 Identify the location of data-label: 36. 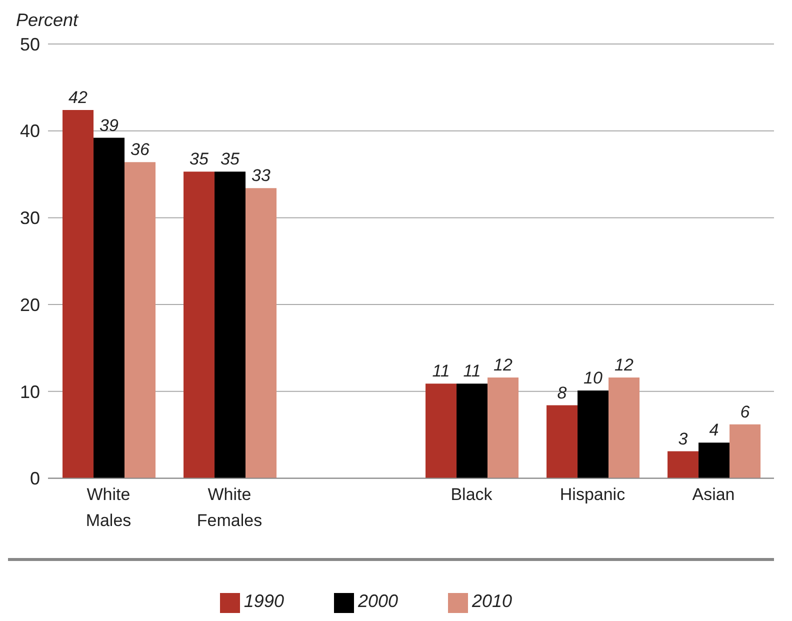
(140, 150).